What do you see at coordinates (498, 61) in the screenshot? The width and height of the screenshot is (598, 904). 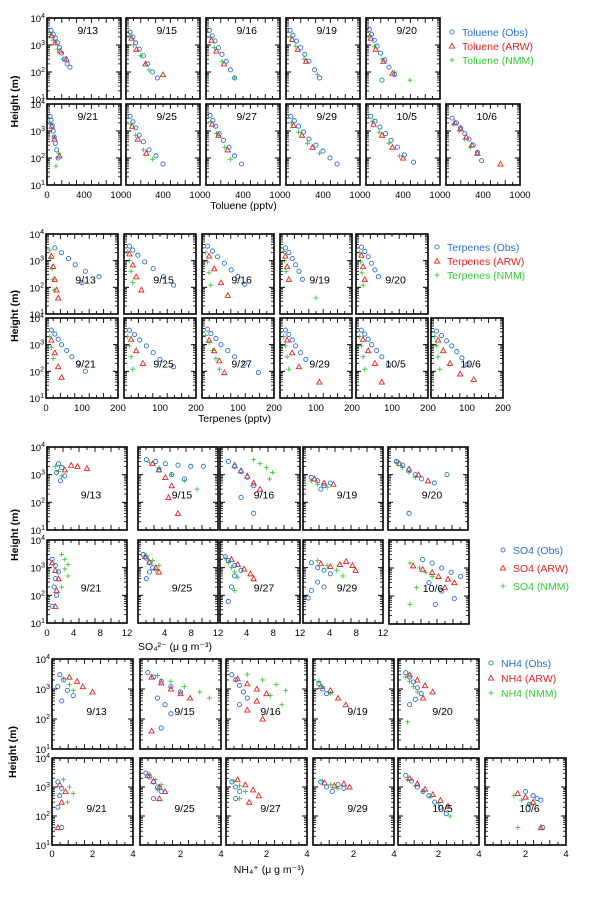 I see `legend-entry: Toluene (NMM)` at bounding box center [498, 61].